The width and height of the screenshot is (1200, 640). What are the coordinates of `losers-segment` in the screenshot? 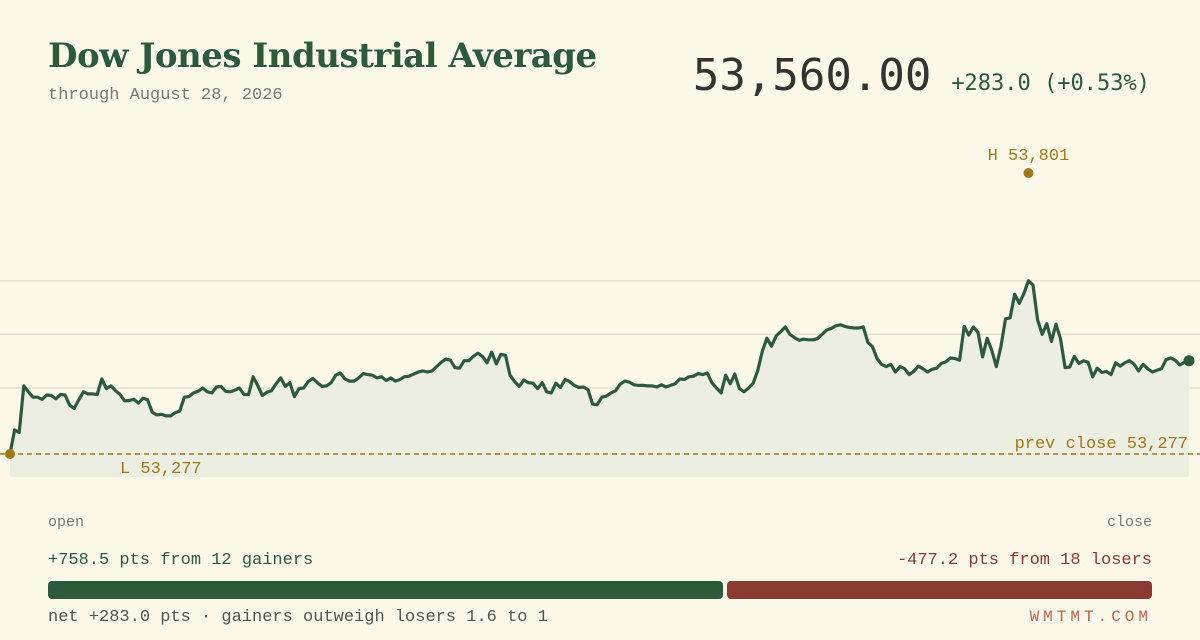 It's located at (939, 590).